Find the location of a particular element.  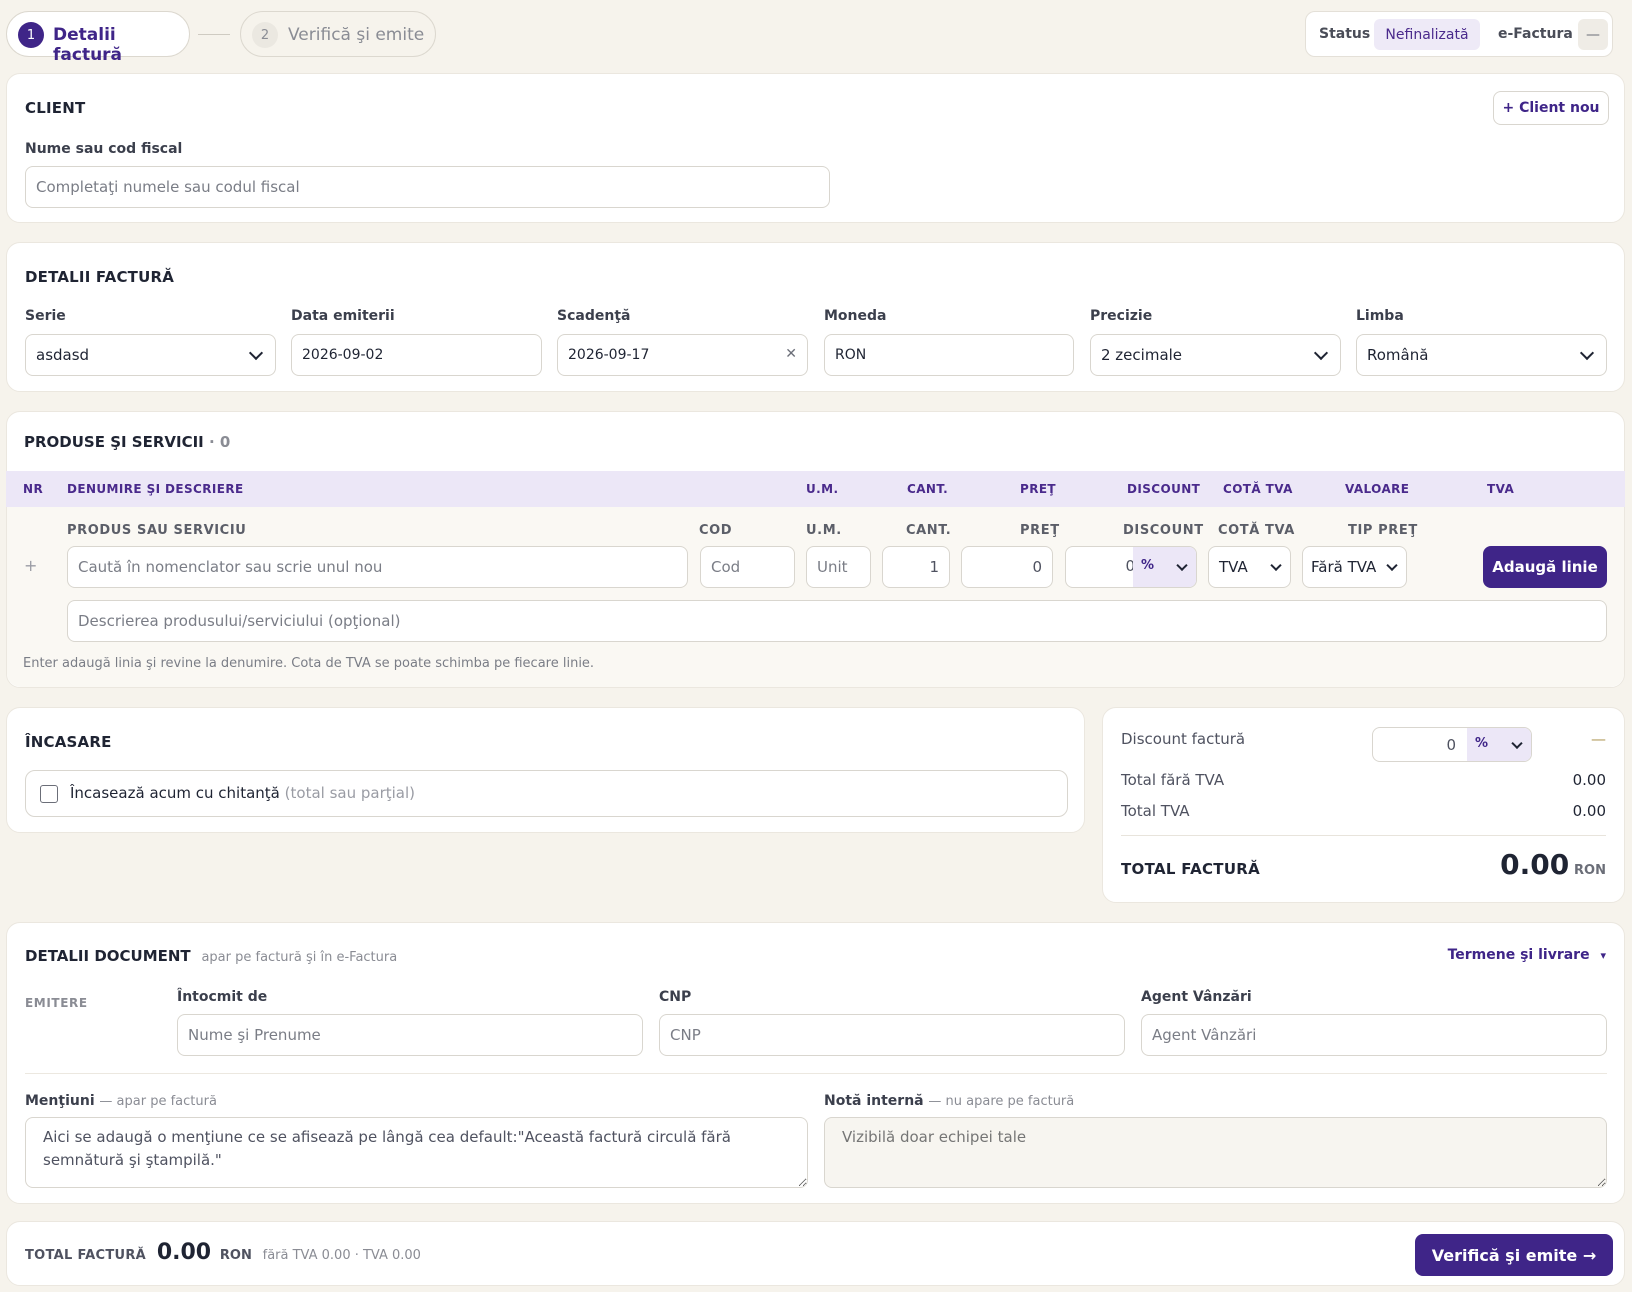

currency-value: RON is located at coordinates (851, 355).